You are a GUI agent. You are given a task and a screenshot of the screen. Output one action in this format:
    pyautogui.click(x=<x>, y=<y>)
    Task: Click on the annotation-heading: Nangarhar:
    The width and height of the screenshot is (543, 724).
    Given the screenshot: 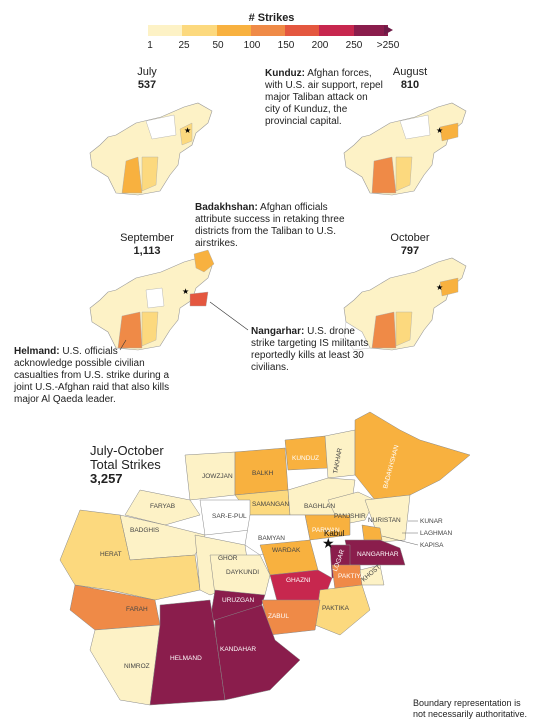 What is the action you would take?
    pyautogui.click(x=278, y=331)
    